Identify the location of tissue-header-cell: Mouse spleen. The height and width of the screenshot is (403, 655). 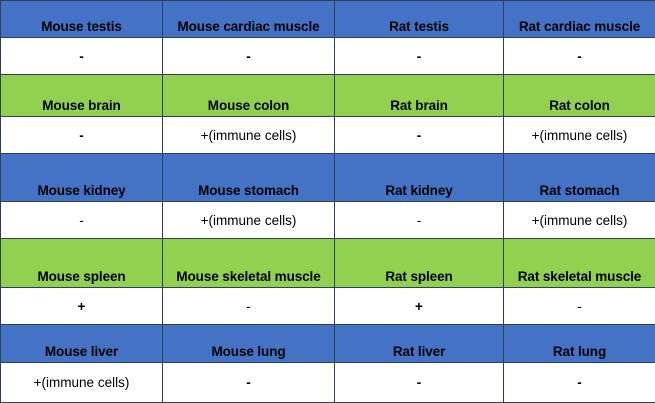
(82, 263).